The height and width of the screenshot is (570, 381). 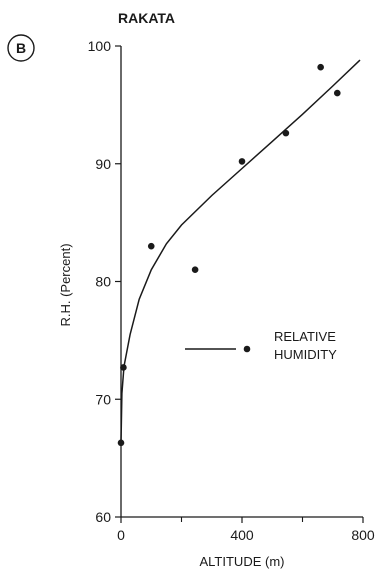 What do you see at coordinates (247, 349) in the screenshot?
I see `legend-point-sample` at bounding box center [247, 349].